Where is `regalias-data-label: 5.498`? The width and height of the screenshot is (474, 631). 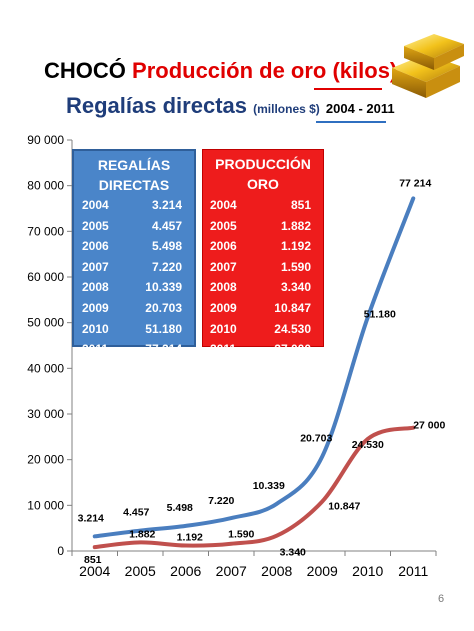 regalias-data-label: 5.498 is located at coordinates (180, 508).